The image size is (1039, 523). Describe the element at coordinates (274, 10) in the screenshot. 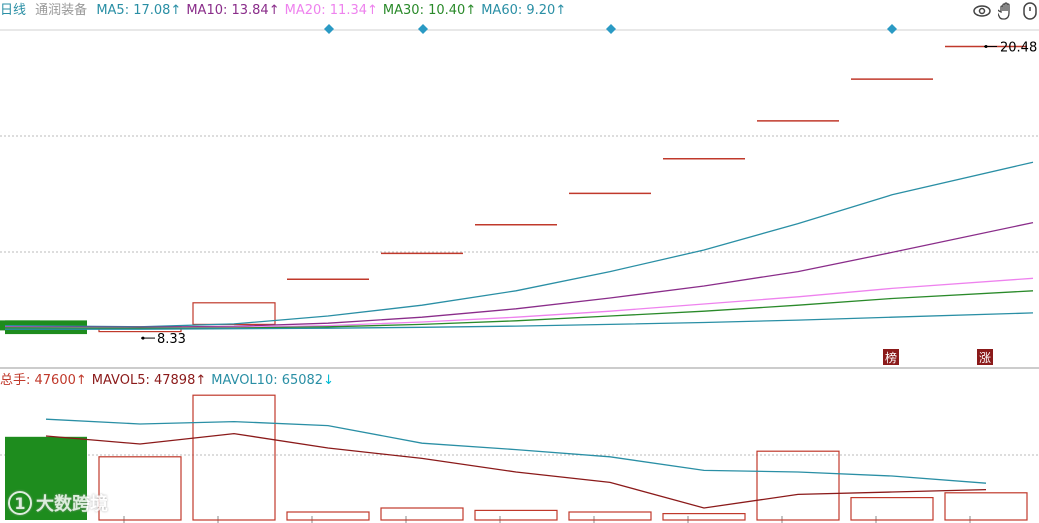

I see `ma-legend-item-arrow-1: ↑` at that location.